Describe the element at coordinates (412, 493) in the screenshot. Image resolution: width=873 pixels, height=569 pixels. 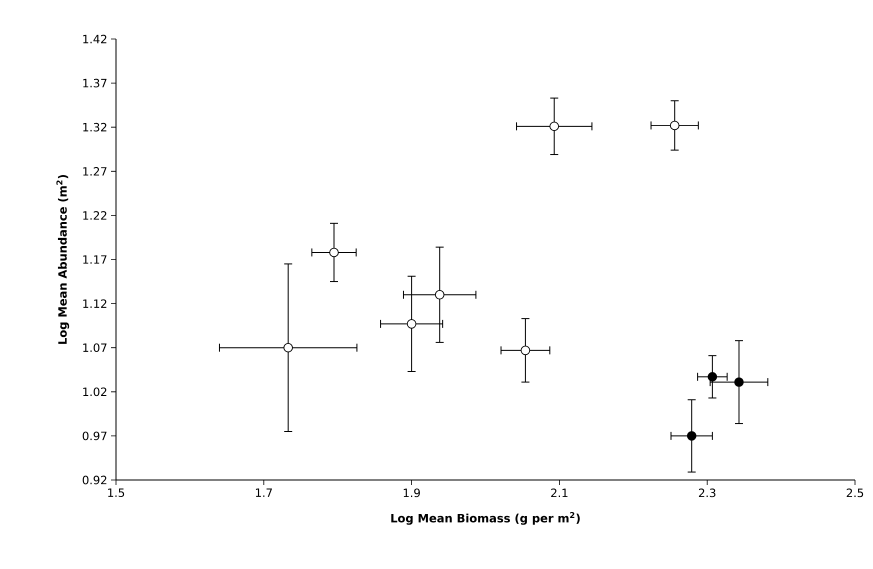
I see `x-tick-label: 1.9` at that location.